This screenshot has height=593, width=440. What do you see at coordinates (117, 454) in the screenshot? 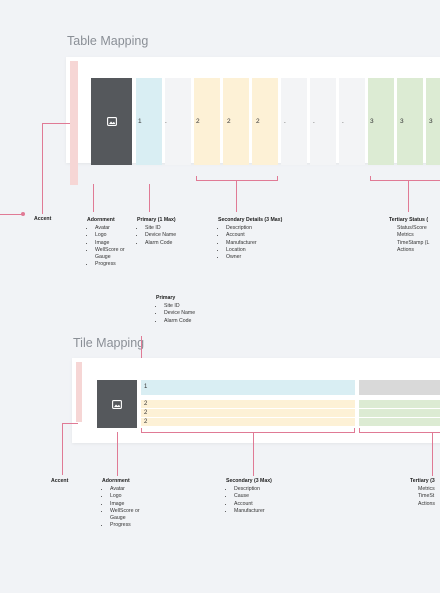
I see `tile-adornment-connector` at bounding box center [117, 454].